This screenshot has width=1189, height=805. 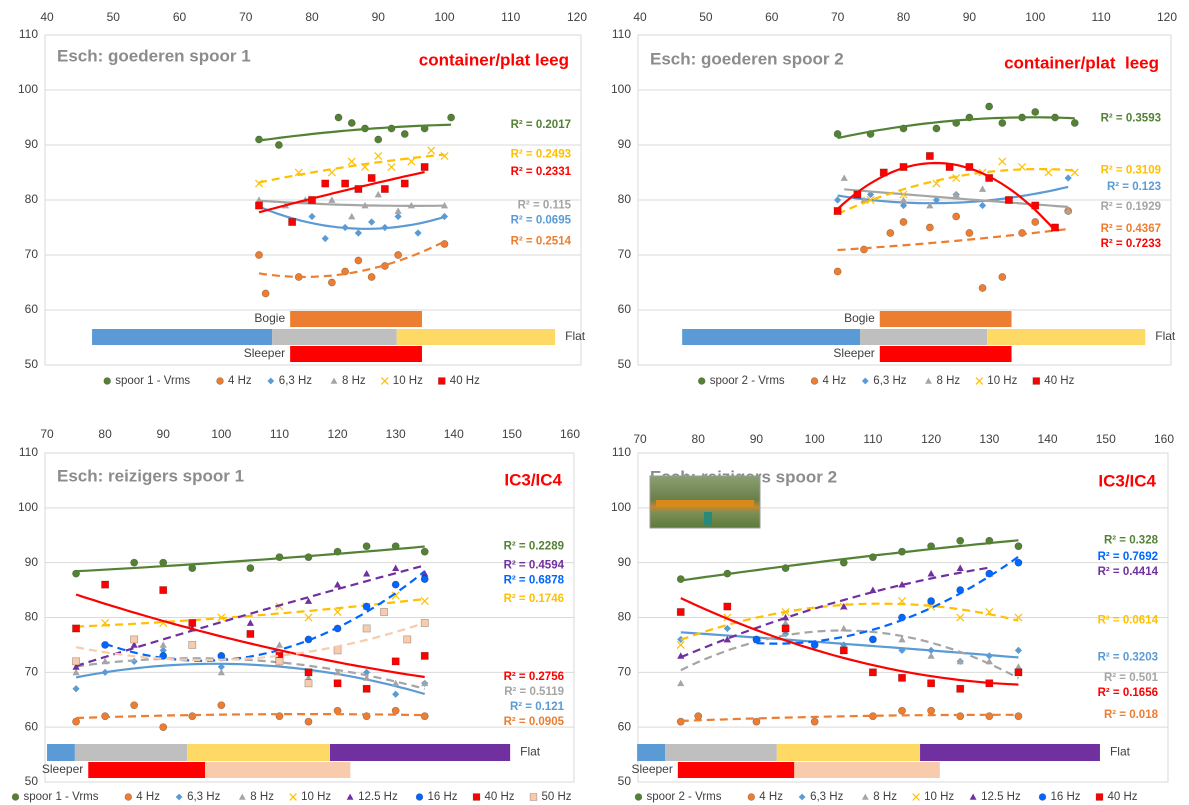 What do you see at coordinates (640, 17) in the screenshot?
I see `x-tick-label: 40` at bounding box center [640, 17].